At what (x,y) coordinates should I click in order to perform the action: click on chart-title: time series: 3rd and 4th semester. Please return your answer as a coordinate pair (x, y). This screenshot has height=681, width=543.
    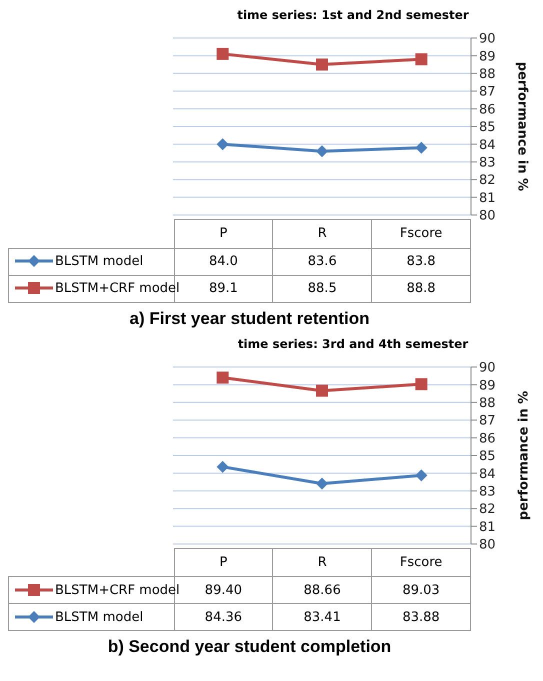
    Looking at the image, I should click on (353, 344).